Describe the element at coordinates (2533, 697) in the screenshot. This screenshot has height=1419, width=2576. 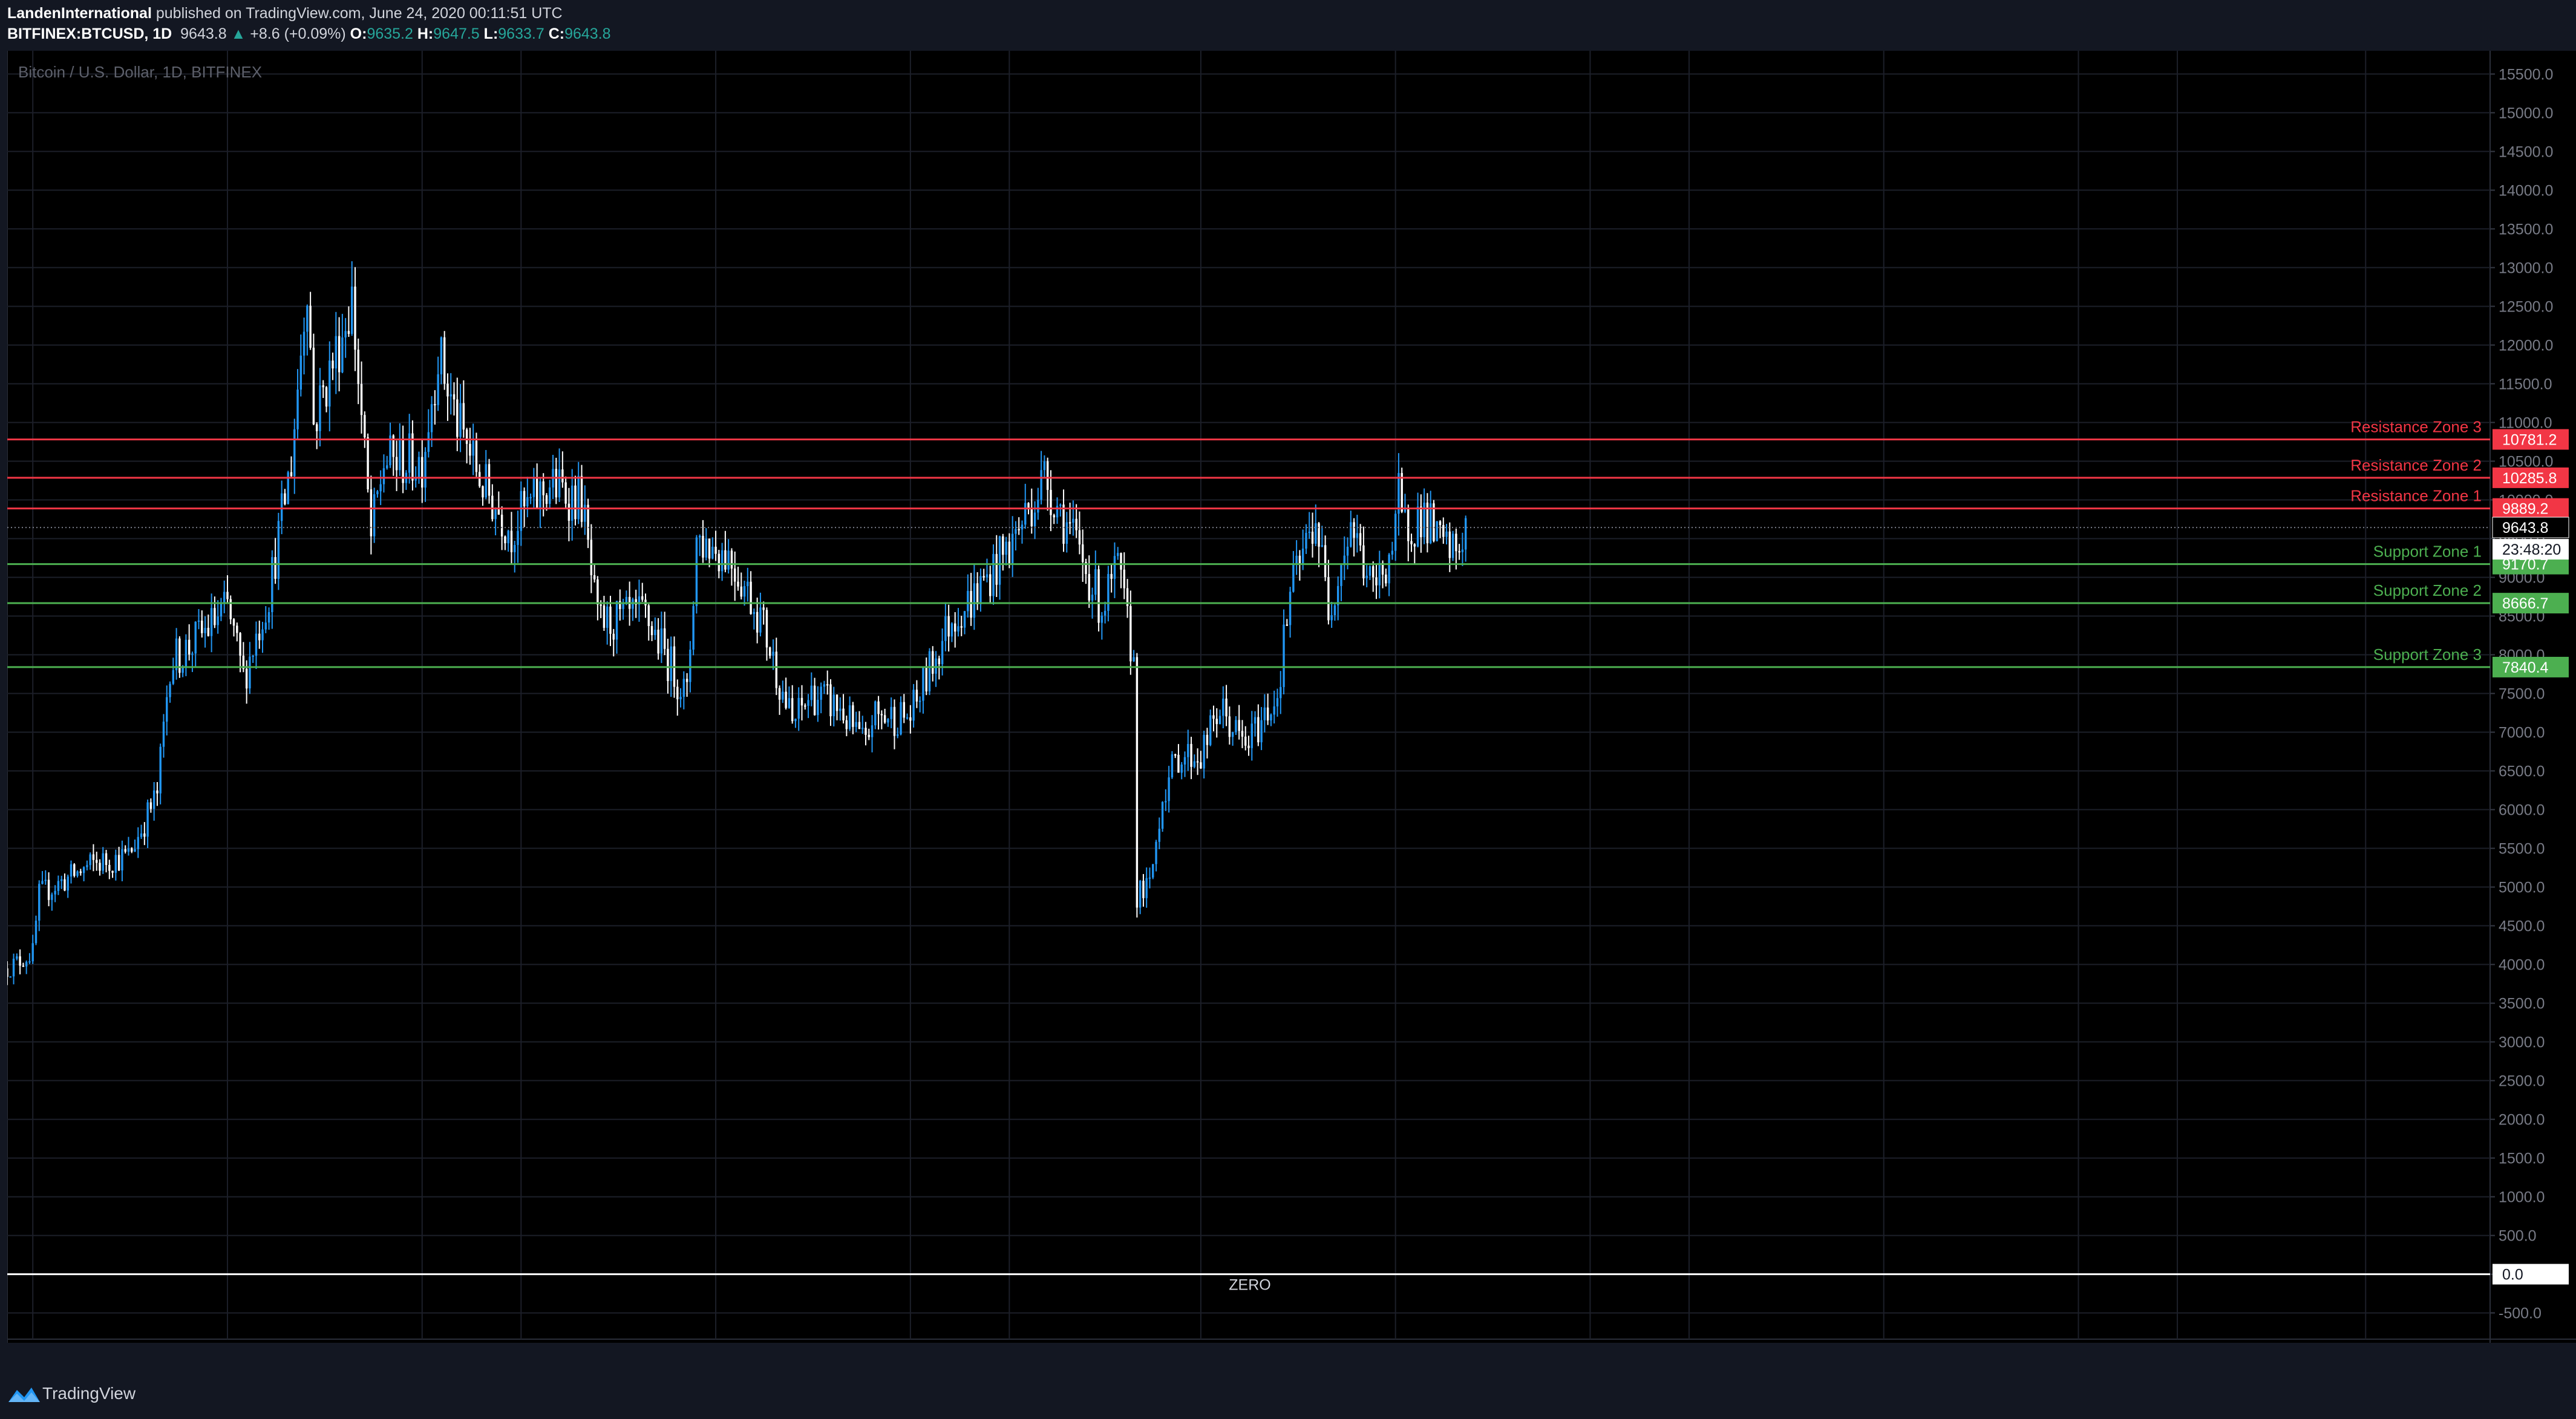
I see `price-axis-background` at that location.